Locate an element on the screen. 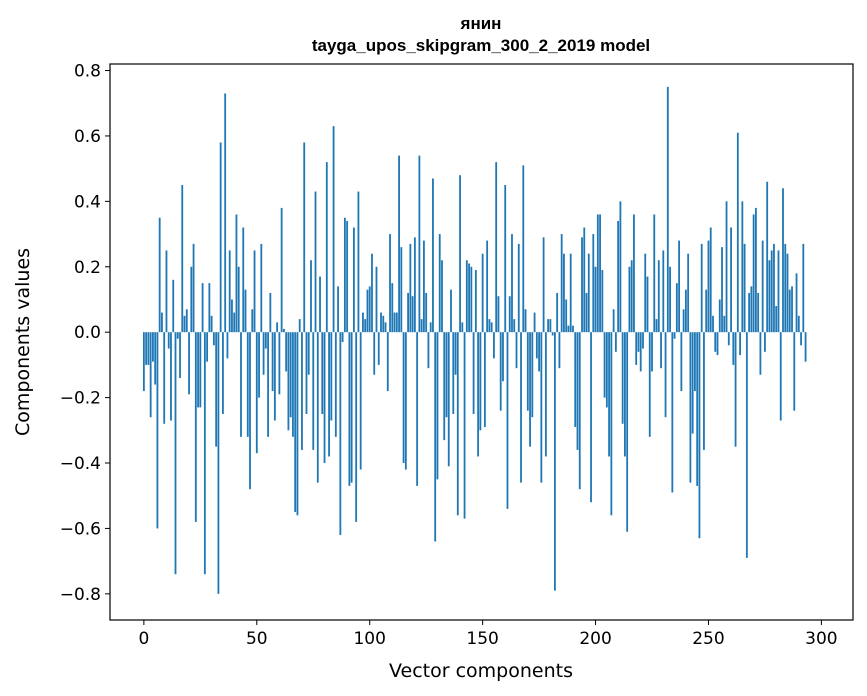 This screenshot has height=696, width=867. x-axis-label: Vector components is located at coordinates (481, 671).